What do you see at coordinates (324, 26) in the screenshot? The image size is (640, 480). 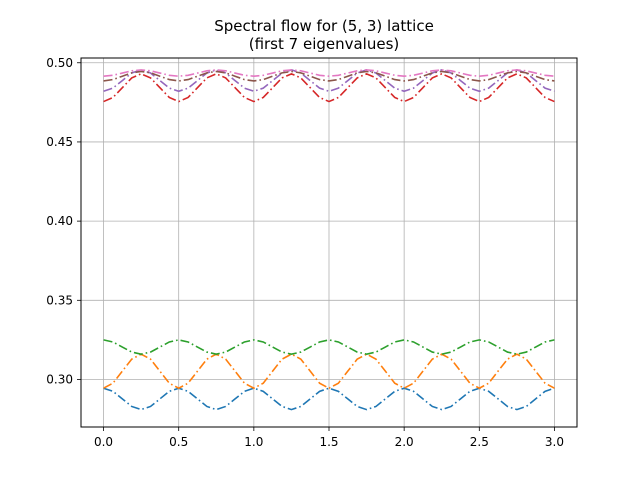 I see `chart-title: Spectral flow for (5, 3) lattice` at bounding box center [324, 26].